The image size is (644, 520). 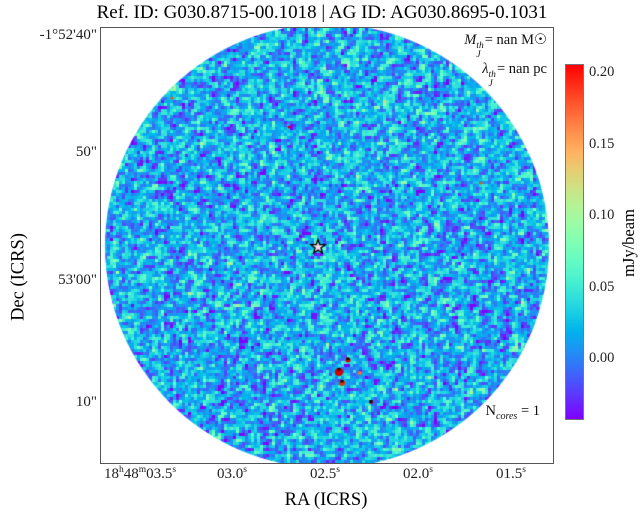 I want to click on x-tick-label: 02.5s, so click(x=325, y=473).